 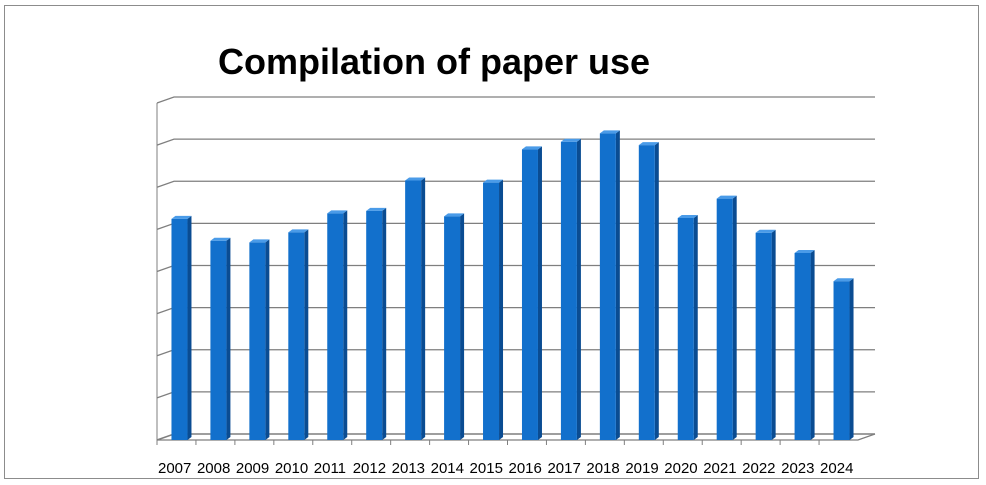 What do you see at coordinates (408, 468) in the screenshot?
I see `x-tick-label-2013: 2013` at bounding box center [408, 468].